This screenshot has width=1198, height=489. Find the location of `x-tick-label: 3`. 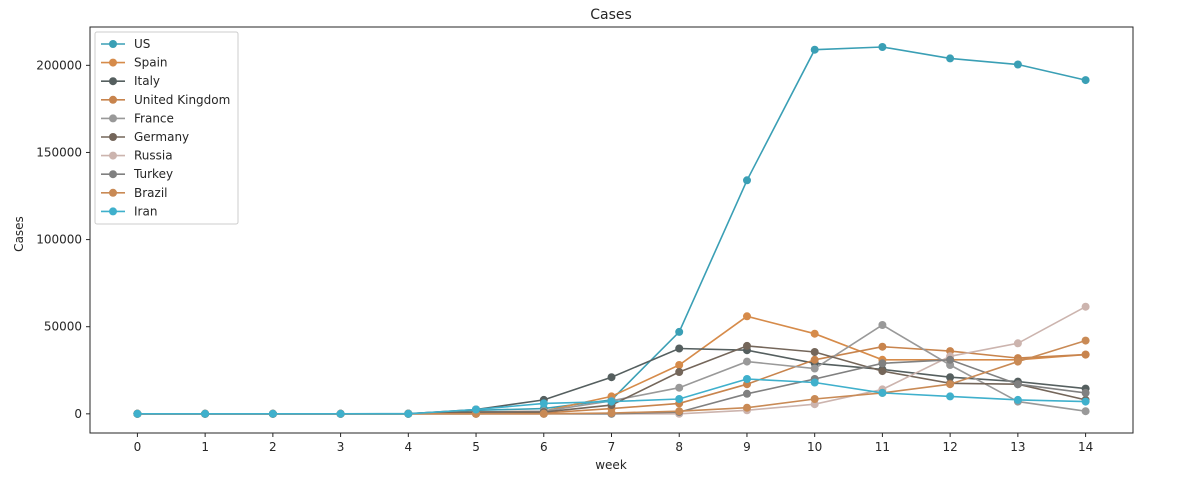

x-tick-label: 3 is located at coordinates (341, 447).